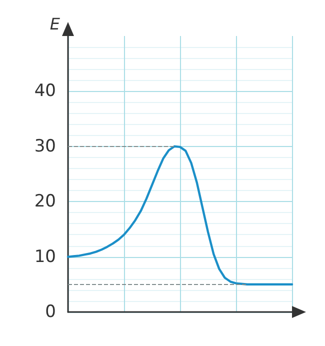 Image resolution: width=325 pixels, height=346 pixels. I want to click on y-tick-label: 10, so click(45, 256).